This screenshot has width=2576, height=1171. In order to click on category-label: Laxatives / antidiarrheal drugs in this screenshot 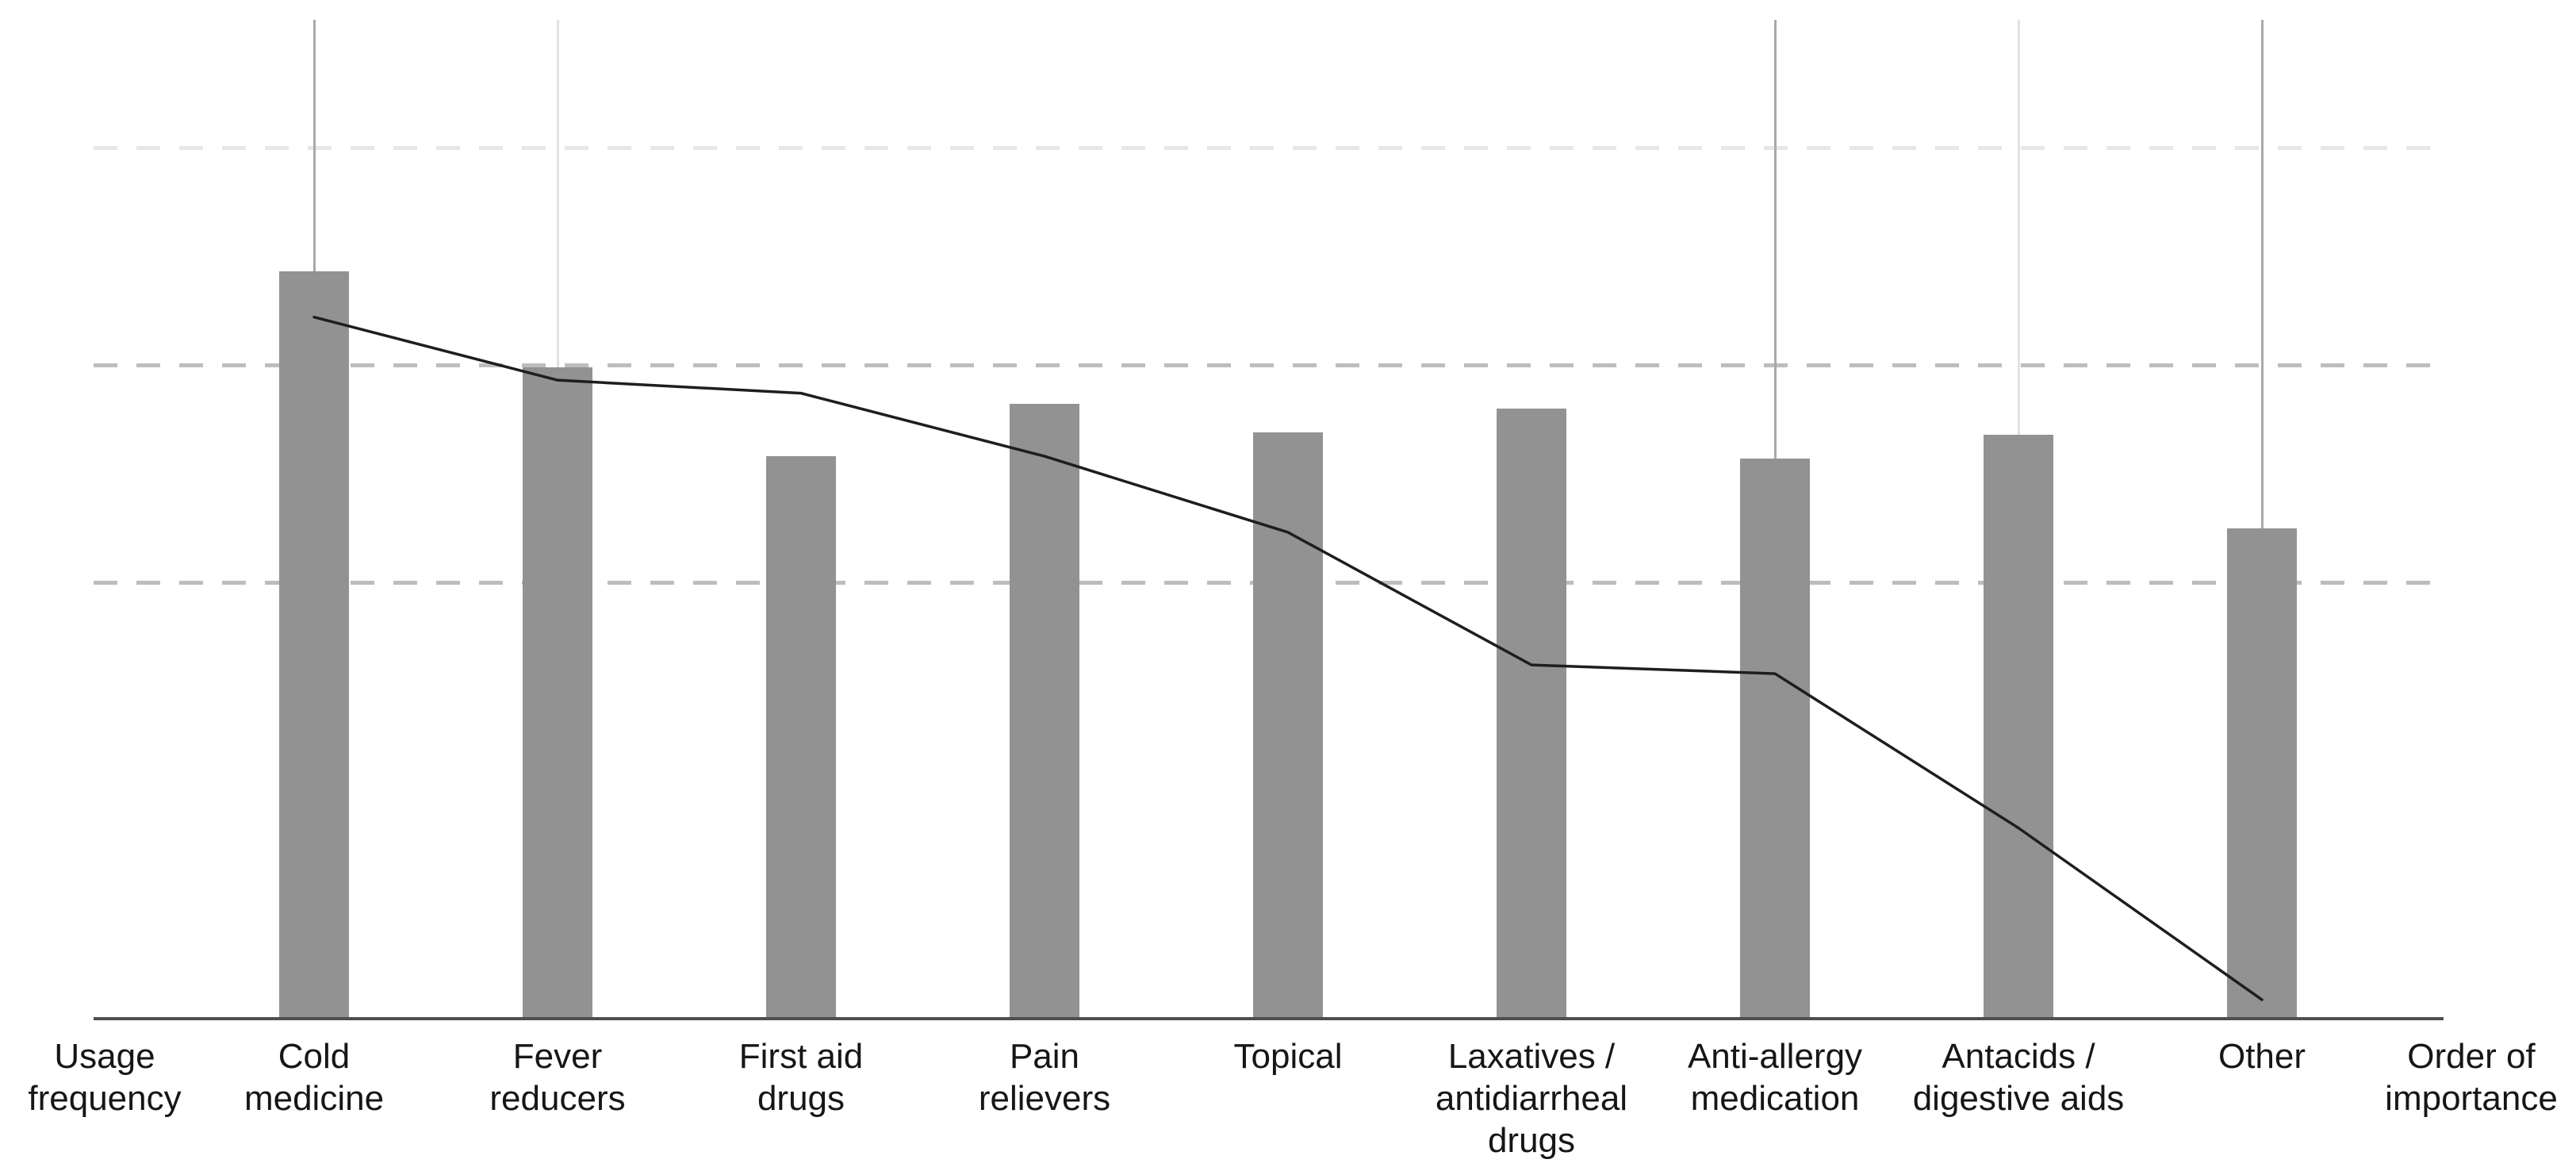, I will do `click(1531, 1099)`.